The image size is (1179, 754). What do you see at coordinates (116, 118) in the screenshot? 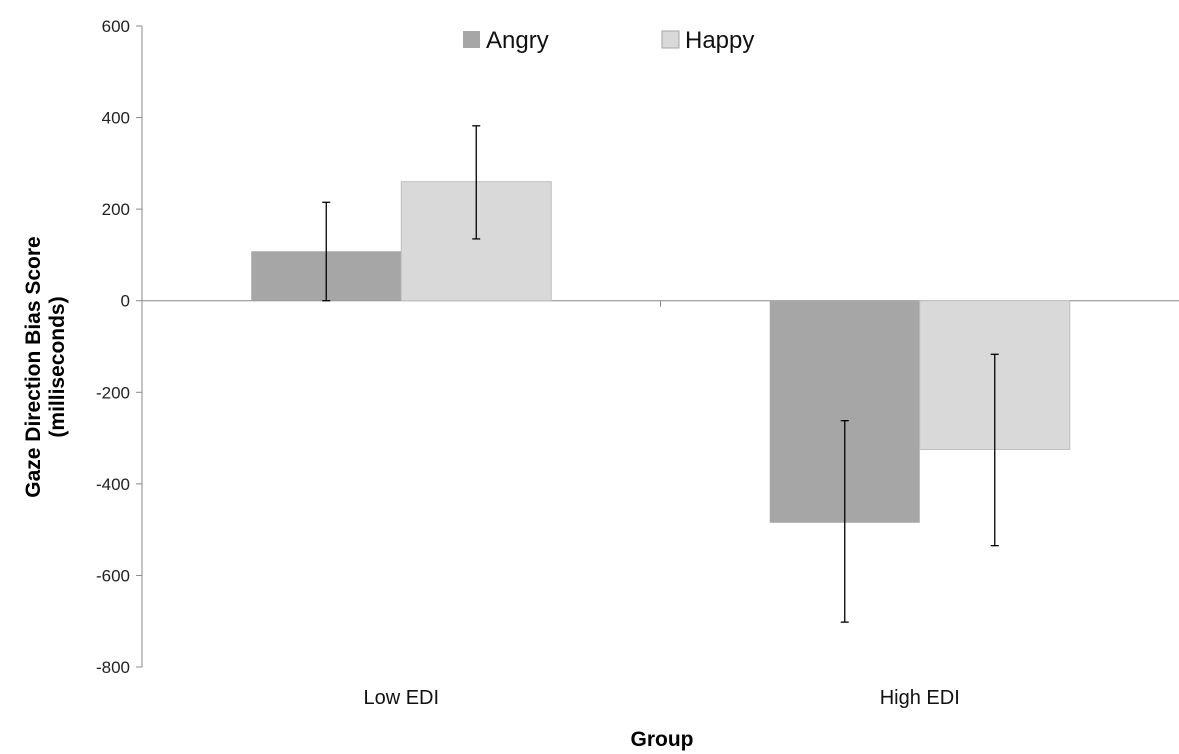
I see `y-tick-label: 400` at bounding box center [116, 118].